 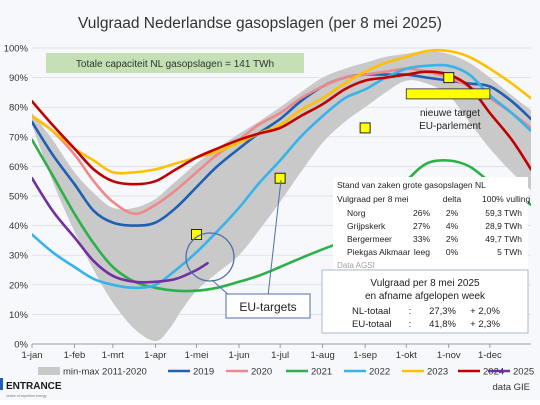 What do you see at coordinates (155, 355) in the screenshot?
I see `x-tick-label: 1-apr` at bounding box center [155, 355].